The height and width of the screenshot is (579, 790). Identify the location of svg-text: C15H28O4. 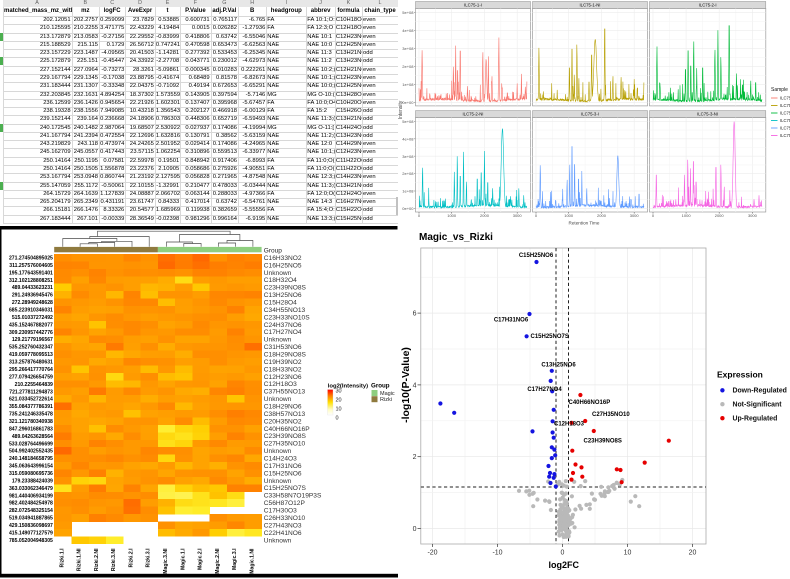
(280, 303).